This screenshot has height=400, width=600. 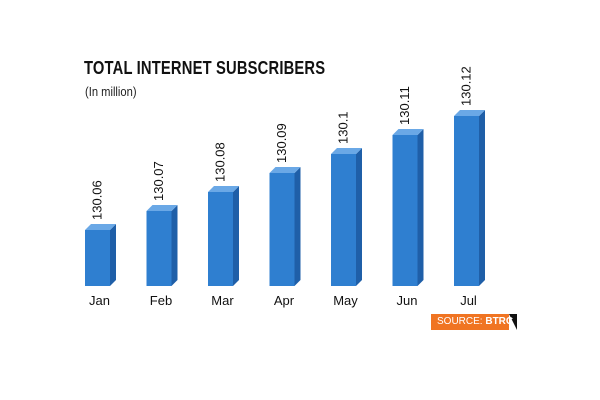 I want to click on source-badge-tail, so click(x=513, y=322).